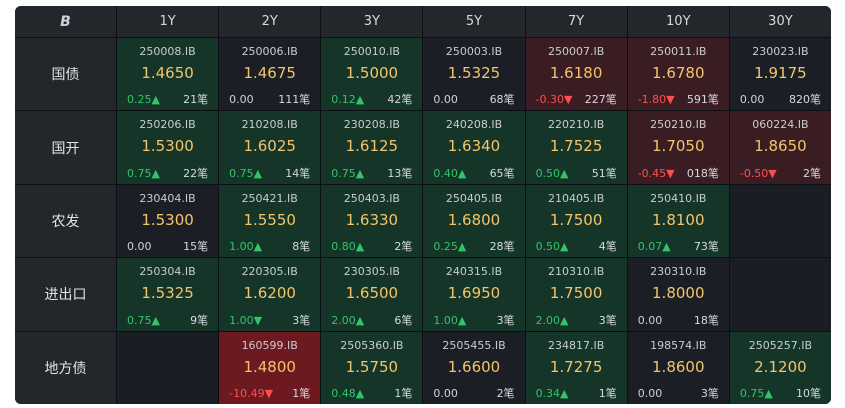 The image size is (845, 408). I want to click on bond-yield: 1.6780, so click(678, 73).